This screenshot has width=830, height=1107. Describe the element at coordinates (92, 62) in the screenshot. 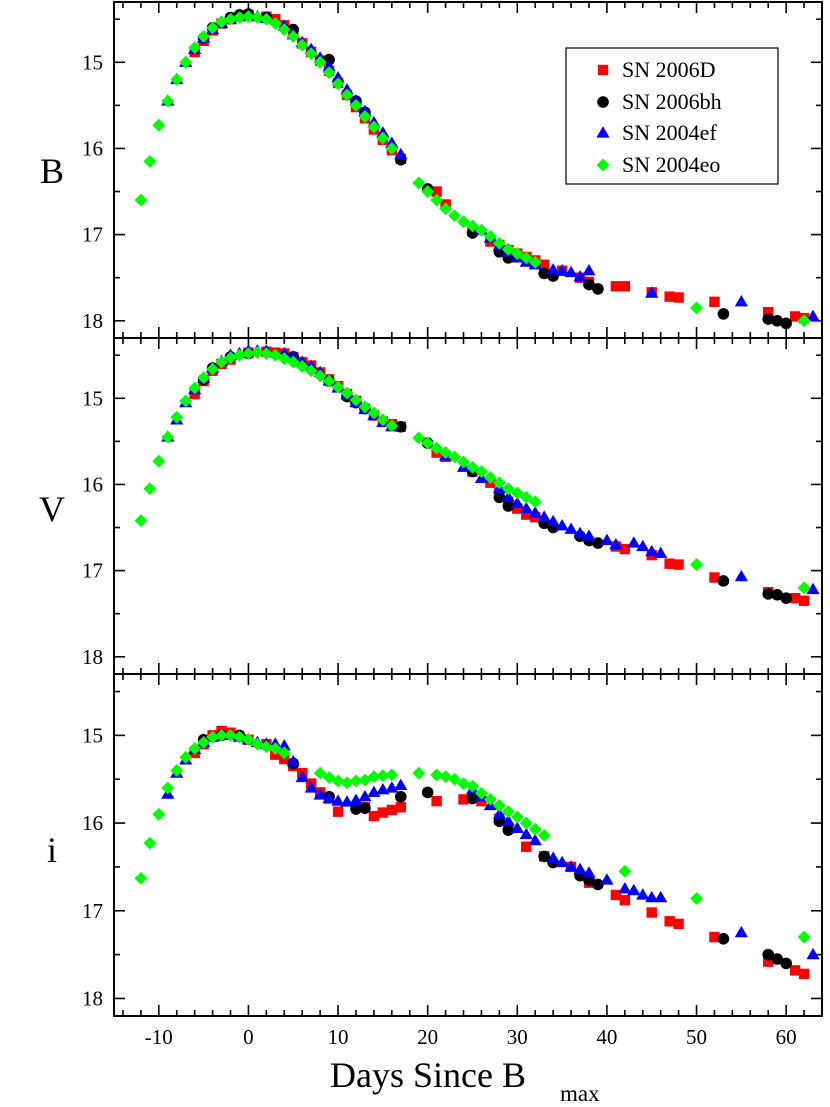

I see `panel-b-ytick-label: 15` at that location.